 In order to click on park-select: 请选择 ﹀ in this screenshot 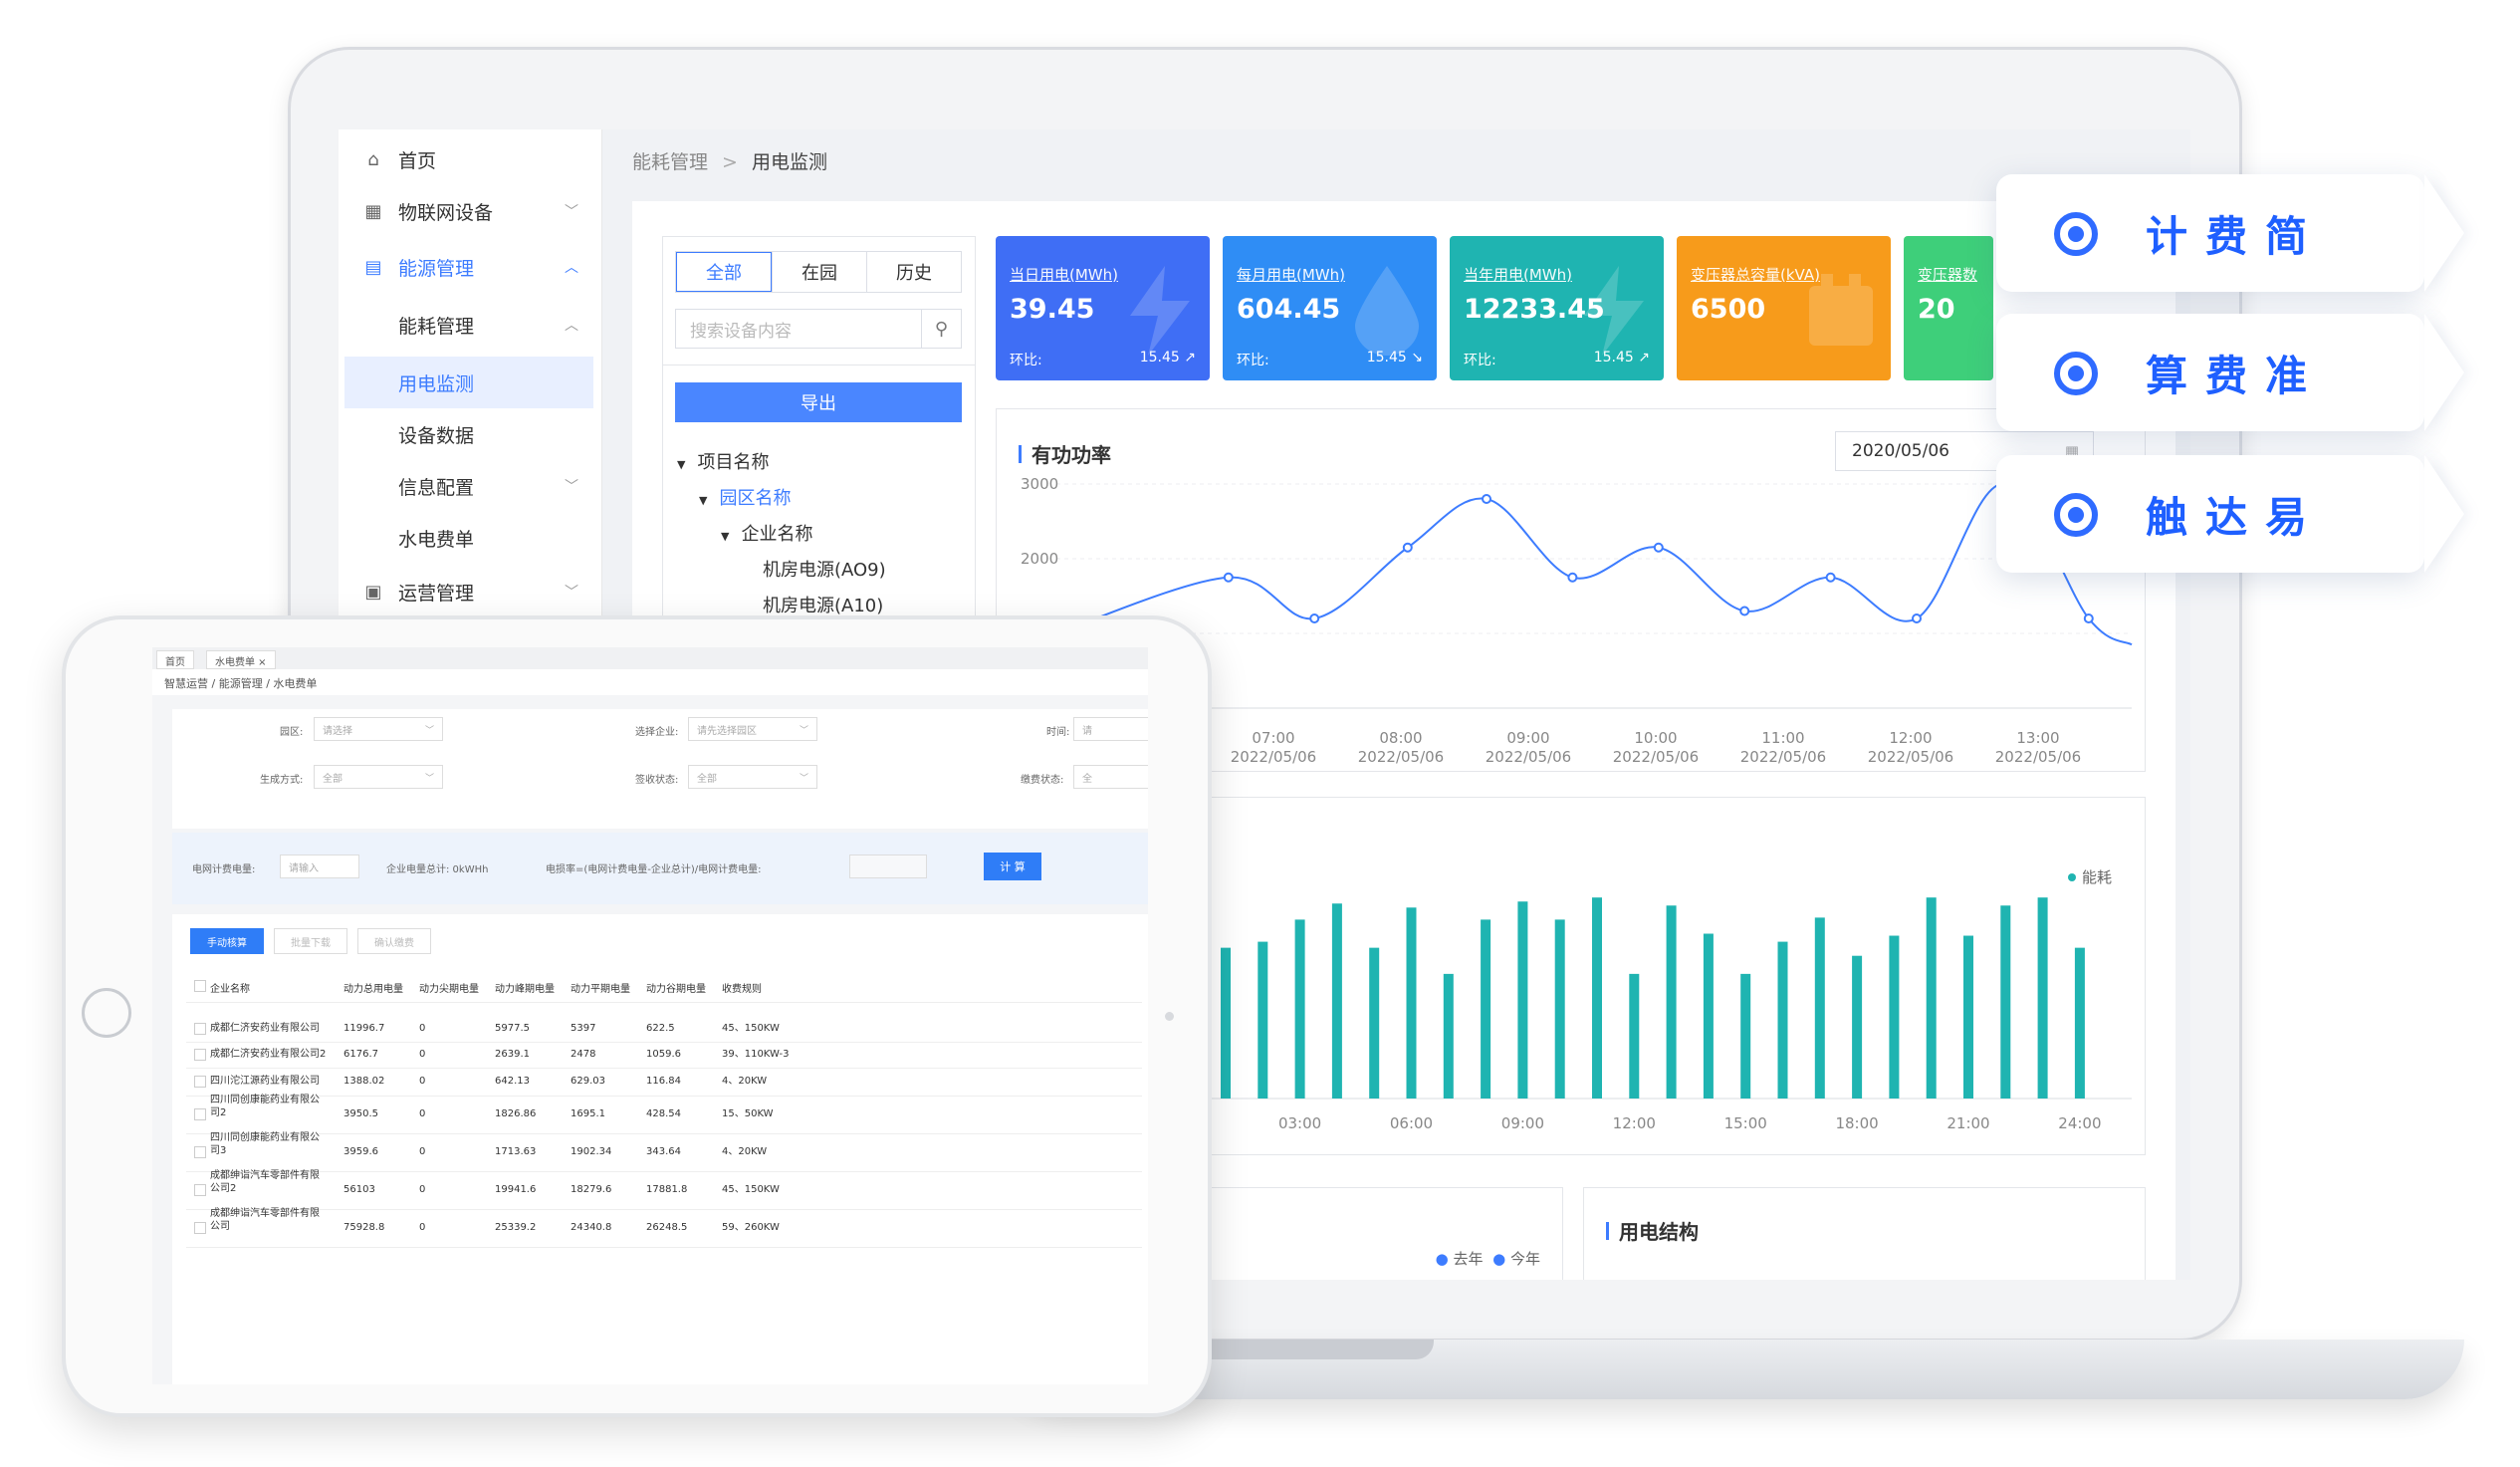, I will do `click(378, 729)`.